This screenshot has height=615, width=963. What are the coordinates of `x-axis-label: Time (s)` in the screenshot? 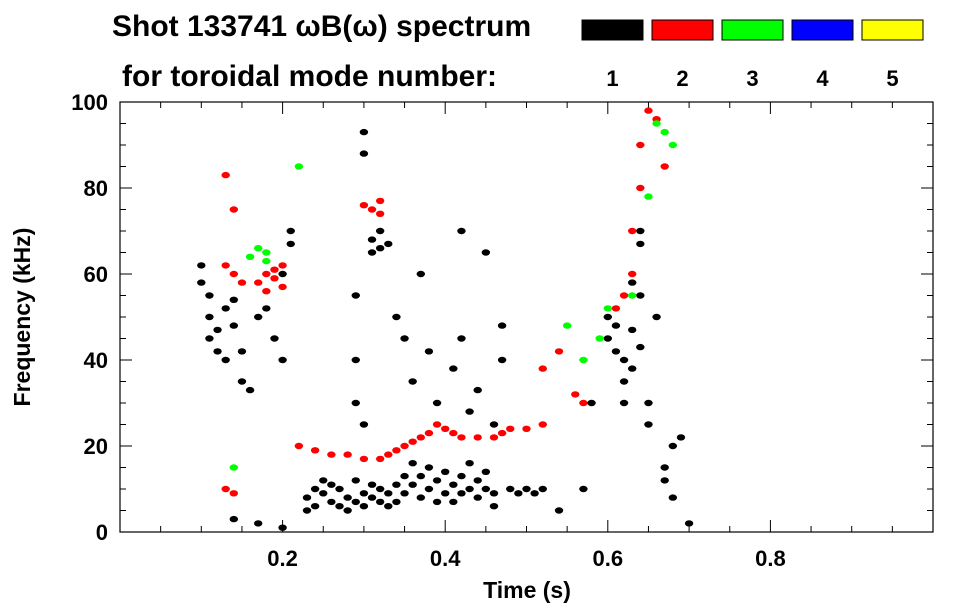 It's located at (527, 590).